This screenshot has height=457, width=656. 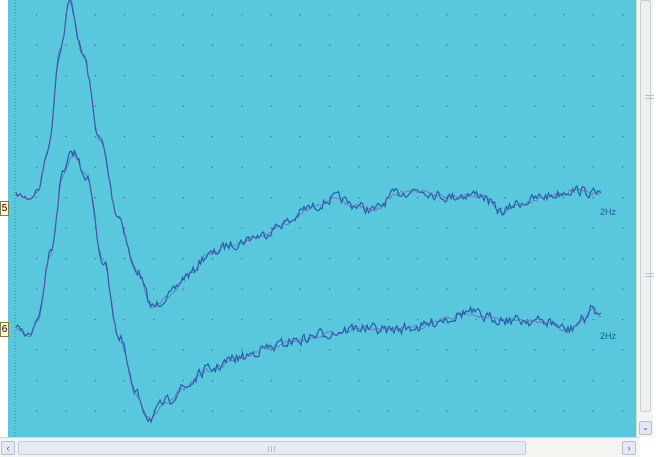 What do you see at coordinates (647, 206) in the screenshot?
I see `vertical-scroll-thumb` at bounding box center [647, 206].